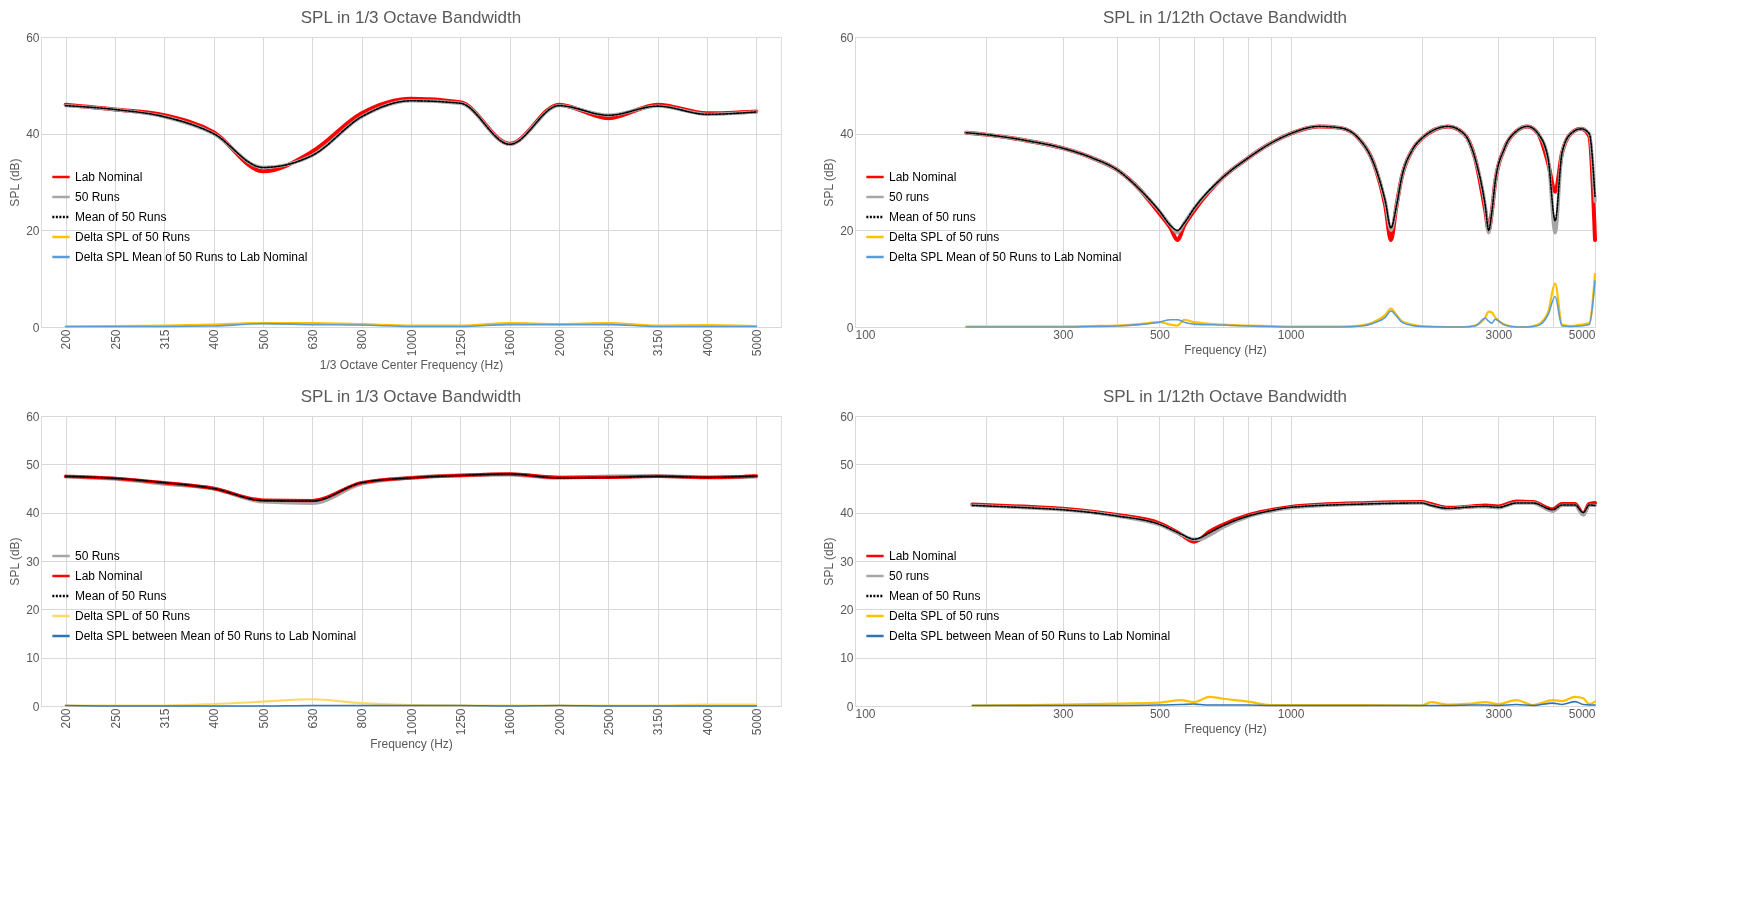  What do you see at coordinates (411, 365) in the screenshot?
I see `x-axis-title: 1/3 Octave Center Frequency (Hz)` at bounding box center [411, 365].